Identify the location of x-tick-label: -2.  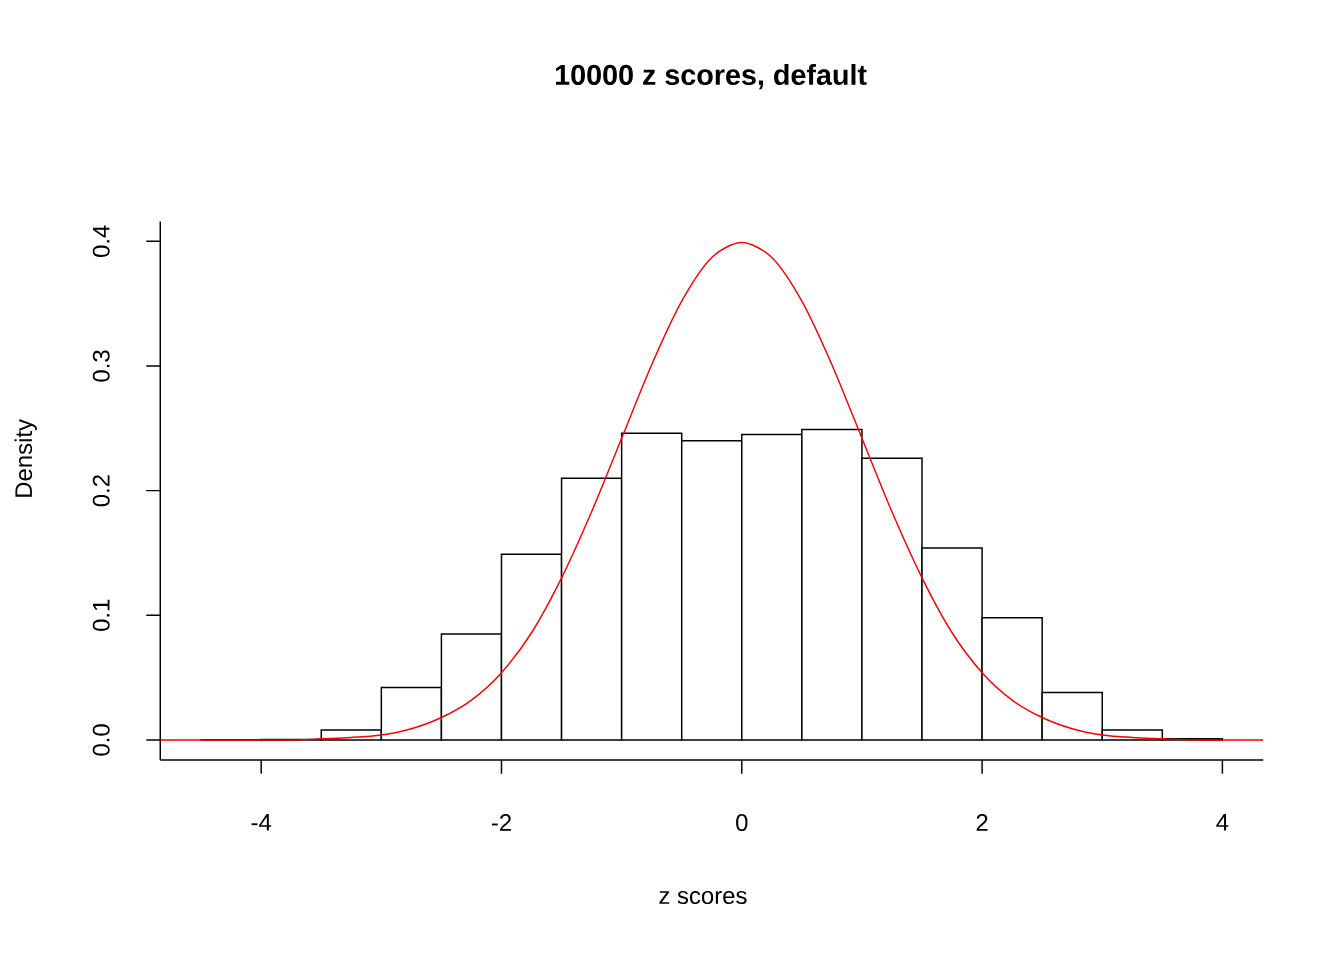
(501, 822).